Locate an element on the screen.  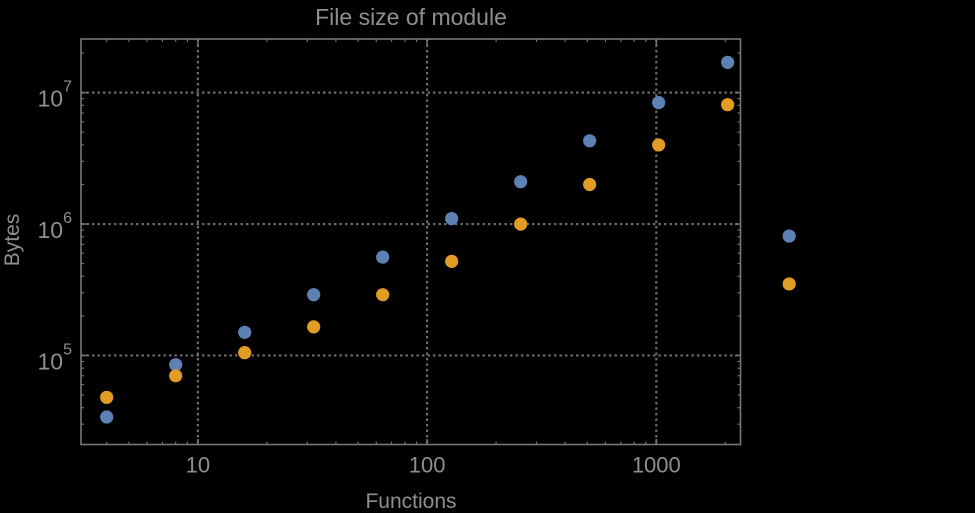
y-tick-label: 10⁵ is located at coordinates (55, 357).